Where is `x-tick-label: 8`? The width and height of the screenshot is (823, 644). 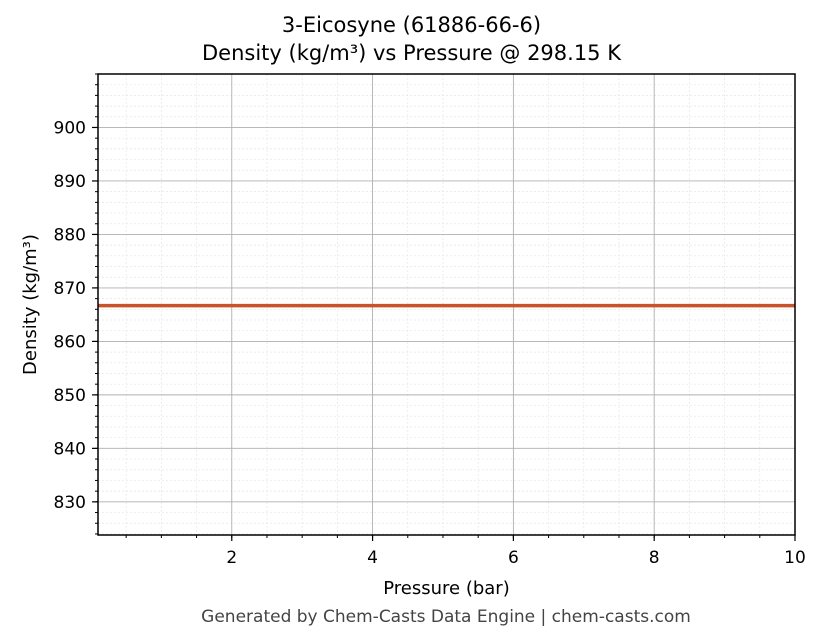 x-tick-label: 8 is located at coordinates (654, 558).